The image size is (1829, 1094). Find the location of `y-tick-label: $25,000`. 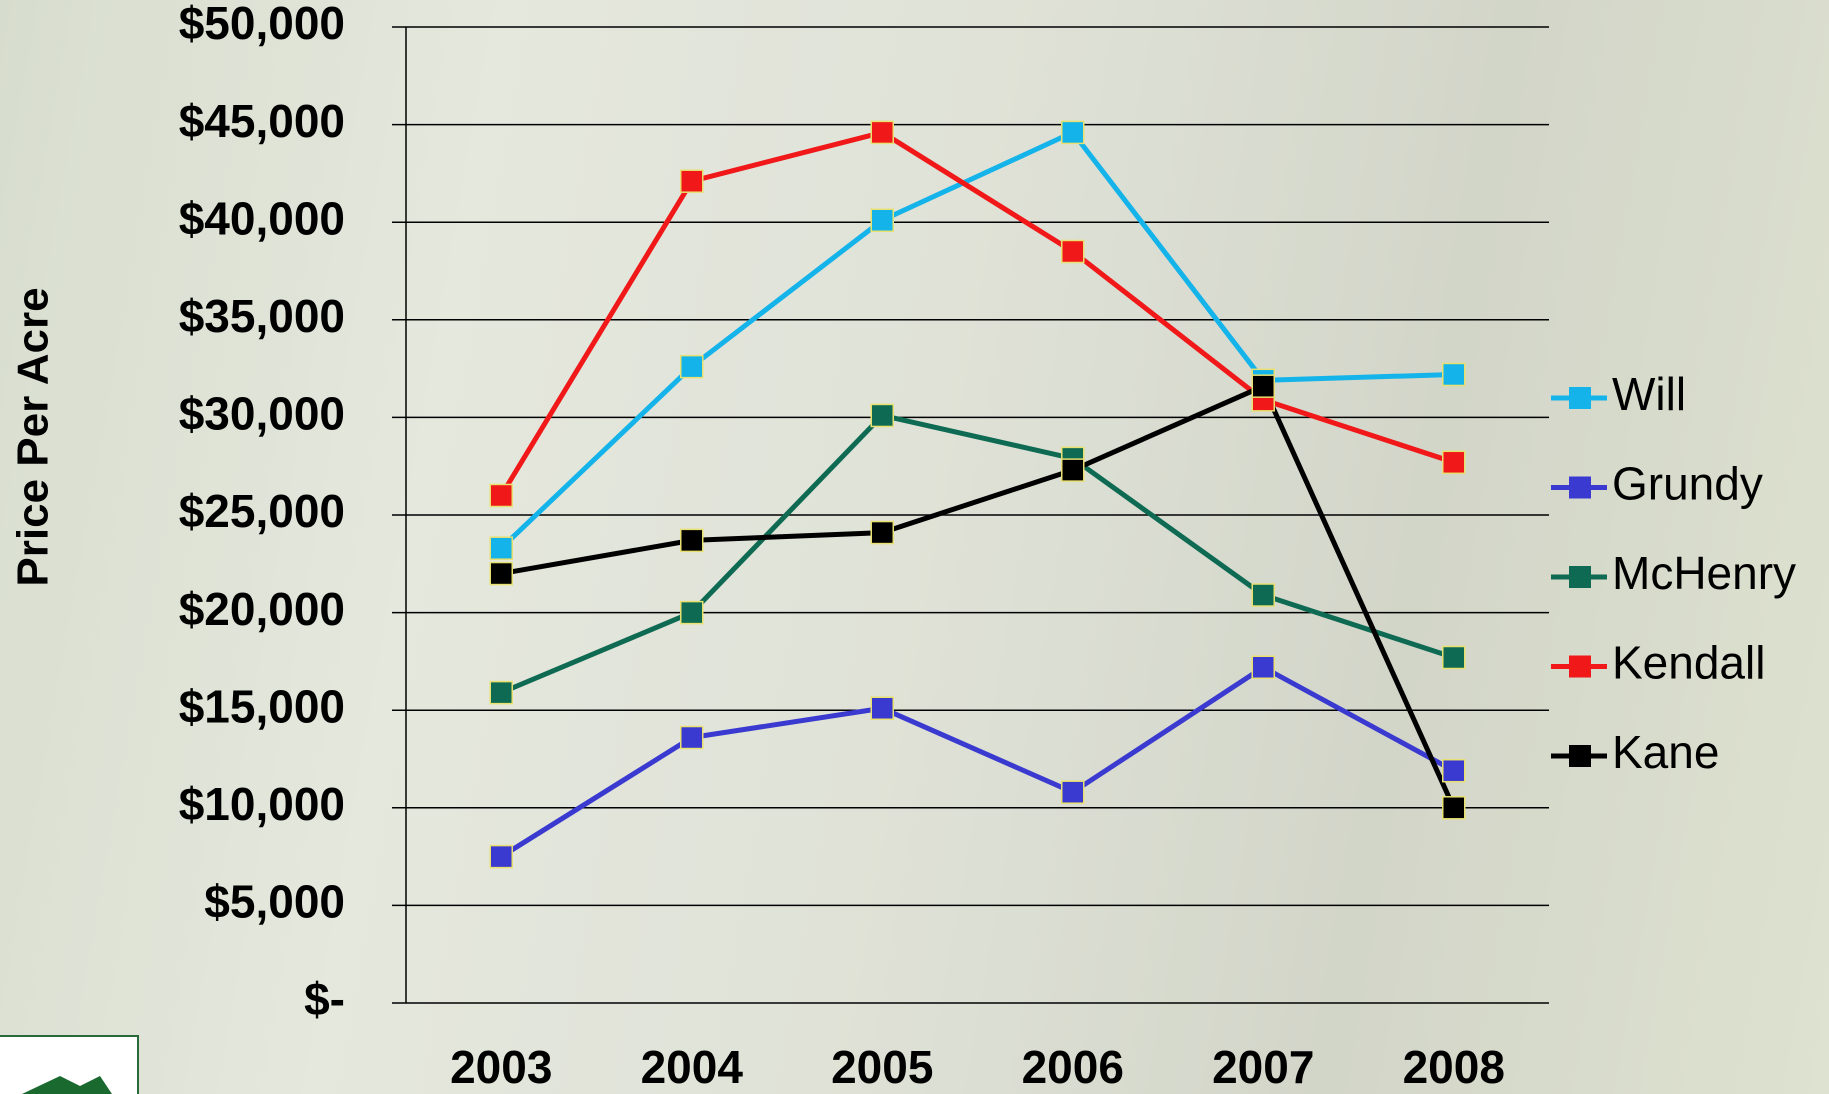

y-tick-label: $25,000 is located at coordinates (262, 511).